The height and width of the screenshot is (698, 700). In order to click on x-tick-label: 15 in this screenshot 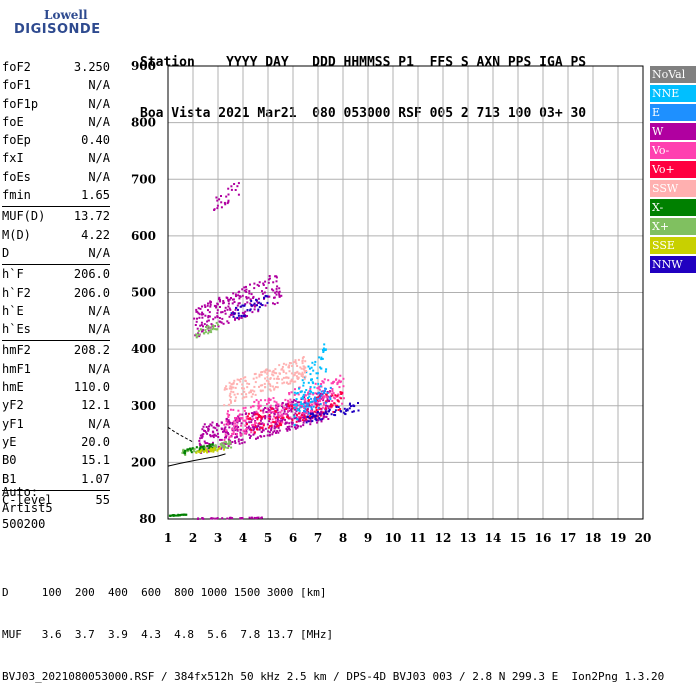, I will do `click(518, 538)`.